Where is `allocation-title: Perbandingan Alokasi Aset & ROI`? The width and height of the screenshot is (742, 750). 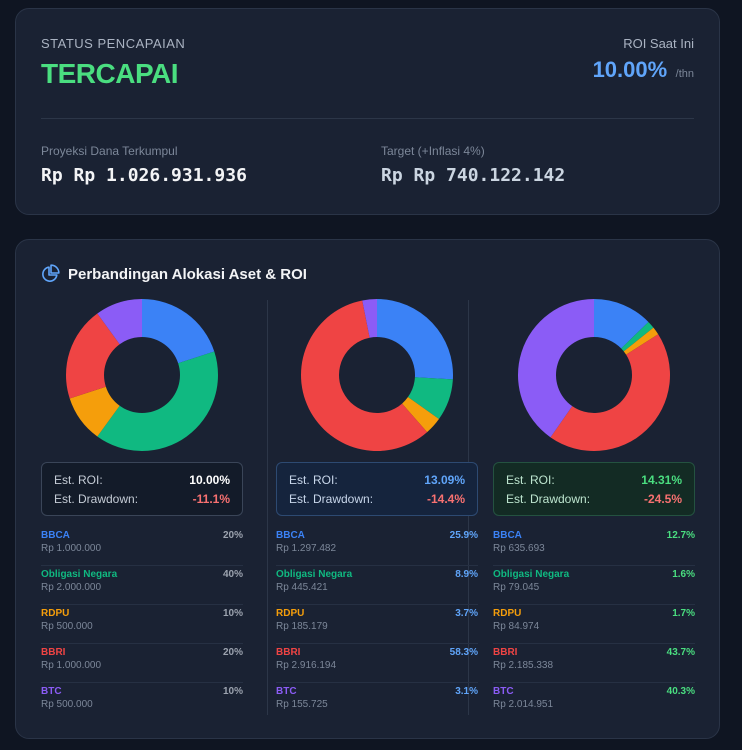
allocation-title: Perbandingan Alokasi Aset & ROI is located at coordinates (187, 274).